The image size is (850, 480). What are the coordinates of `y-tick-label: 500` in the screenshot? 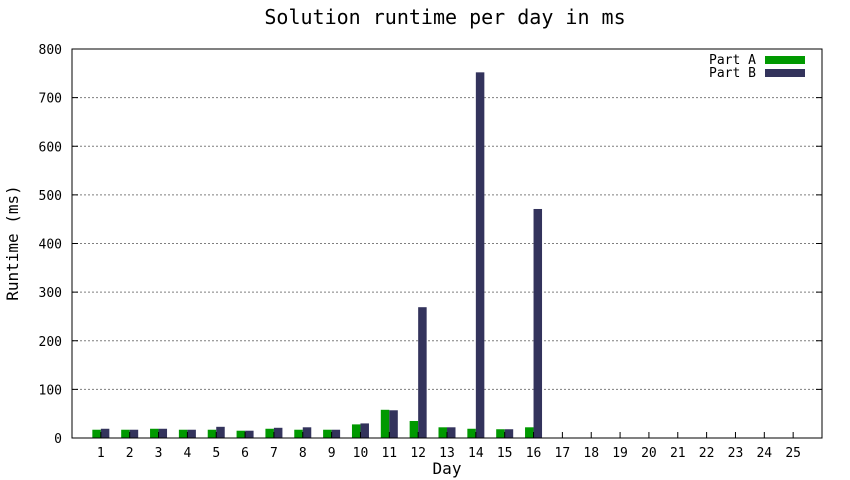 It's located at (50, 196).